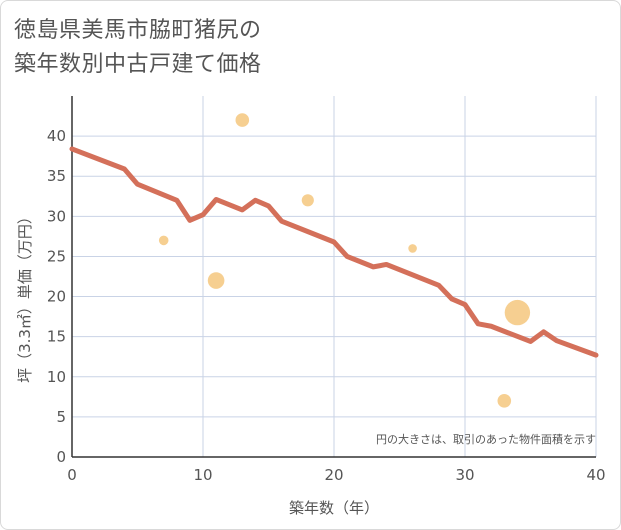 The image size is (621, 530). What do you see at coordinates (56, 176) in the screenshot?
I see `y-tick-label-35: 35` at bounding box center [56, 176].